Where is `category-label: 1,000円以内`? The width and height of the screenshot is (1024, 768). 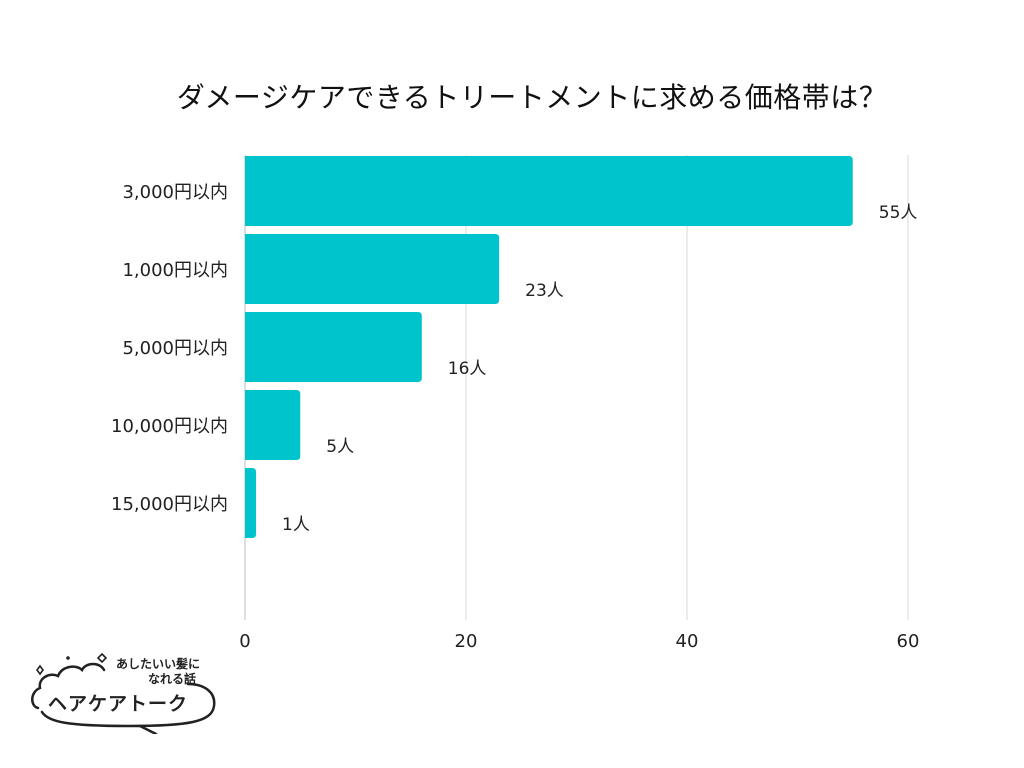
category-label: 1,000円以内 is located at coordinates (175, 270).